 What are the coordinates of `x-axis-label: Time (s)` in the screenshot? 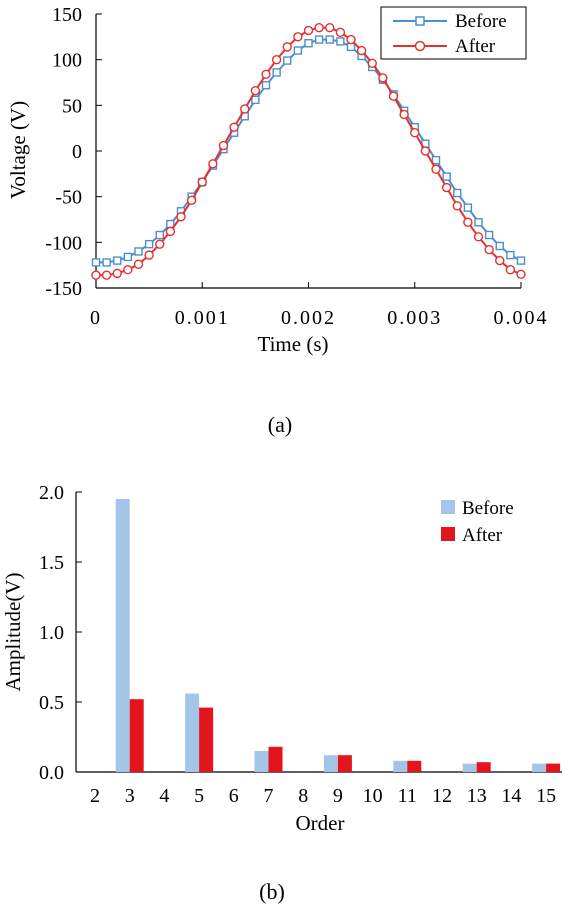 It's located at (293, 344).